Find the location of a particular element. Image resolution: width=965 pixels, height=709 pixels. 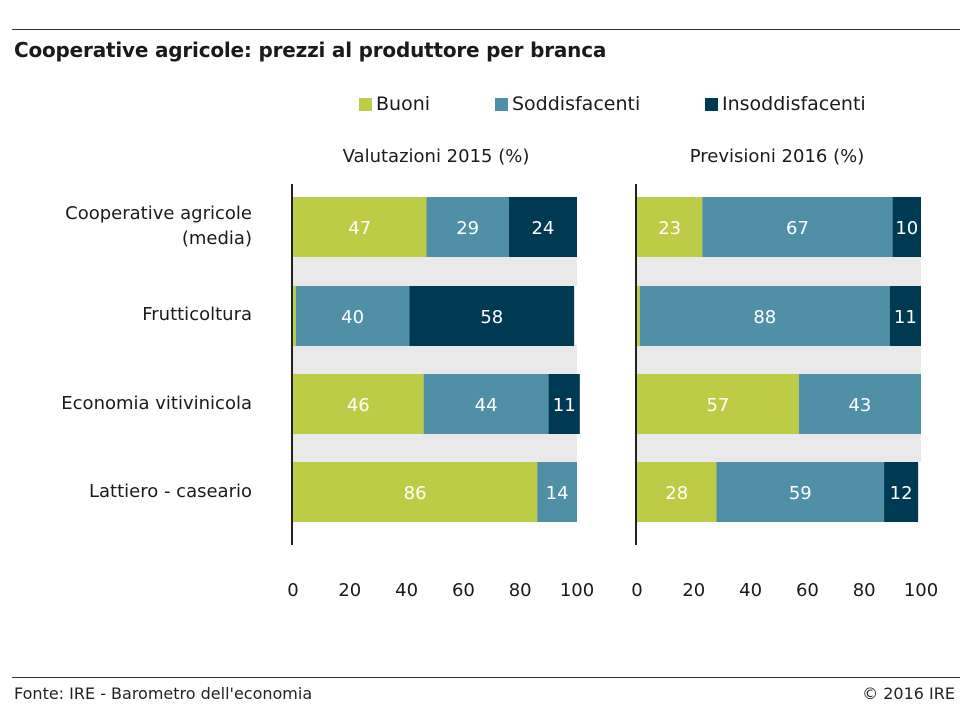

data-label-soddisfacenti-1-4: 14 is located at coordinates (557, 493).